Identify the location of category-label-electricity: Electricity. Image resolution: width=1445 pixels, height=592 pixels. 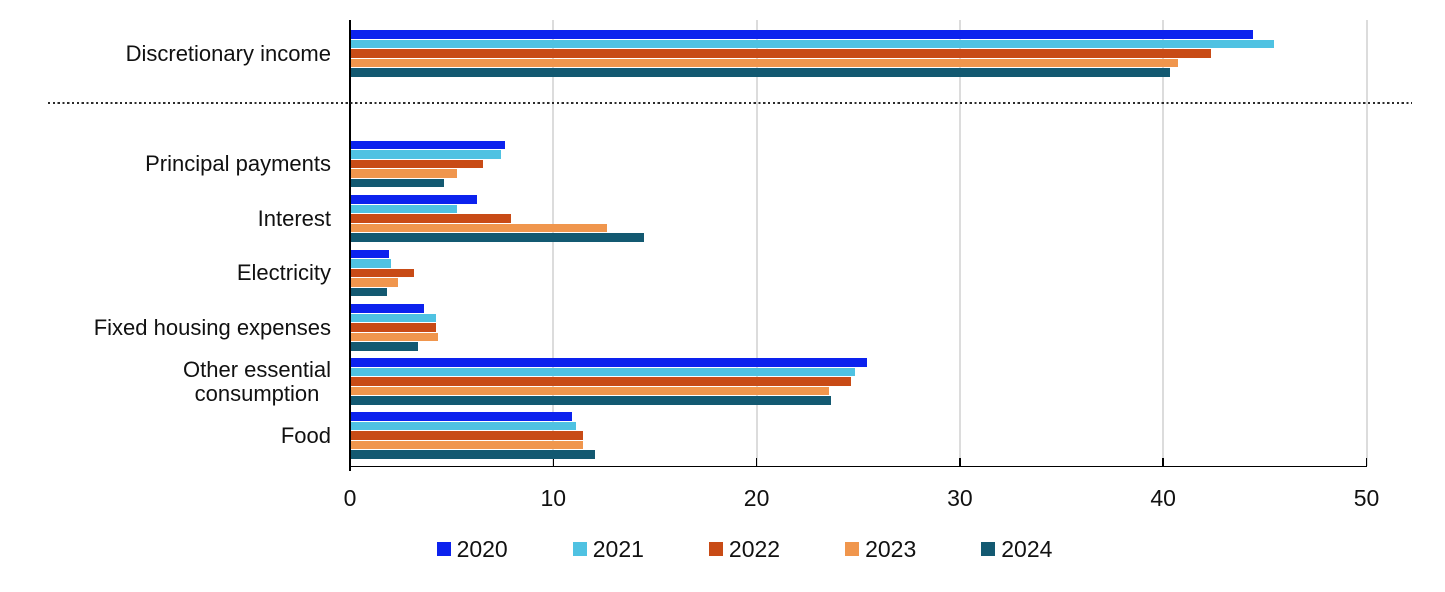
(283, 272).